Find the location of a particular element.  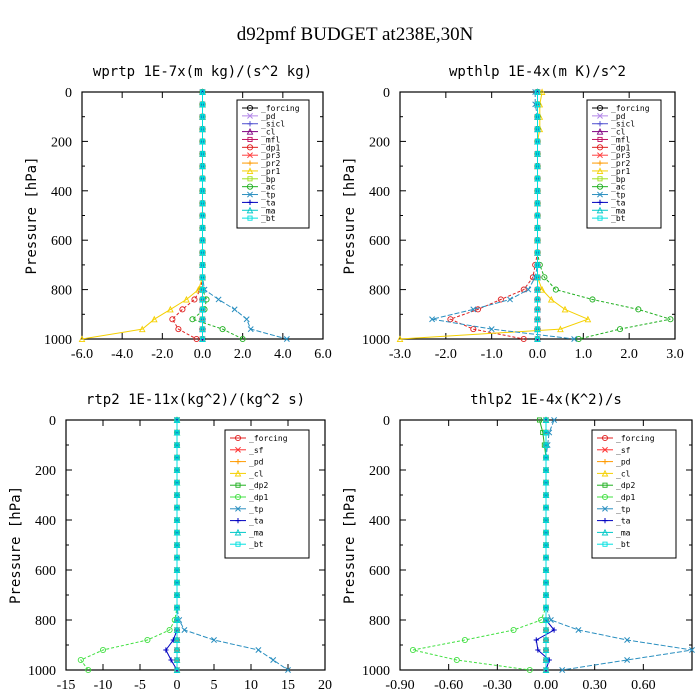

legend-entry: _pr2 is located at coordinates (261, 163).